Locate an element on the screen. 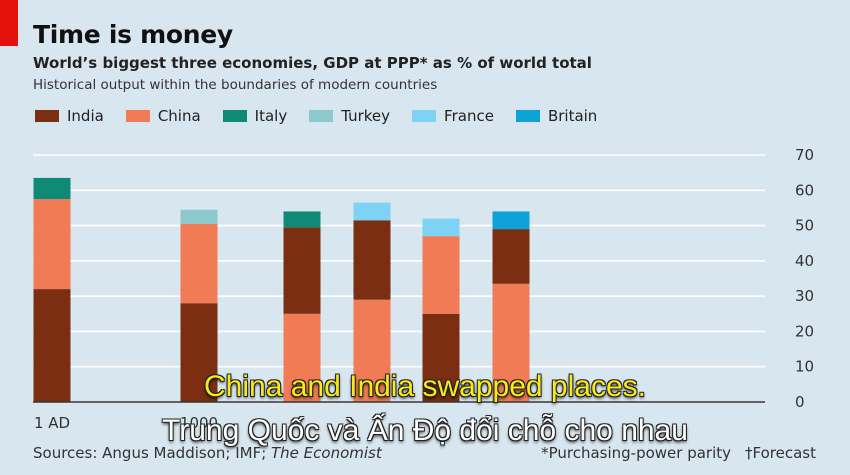  footnotes: *Purchasing-power parity †Forecast is located at coordinates (671, 453).